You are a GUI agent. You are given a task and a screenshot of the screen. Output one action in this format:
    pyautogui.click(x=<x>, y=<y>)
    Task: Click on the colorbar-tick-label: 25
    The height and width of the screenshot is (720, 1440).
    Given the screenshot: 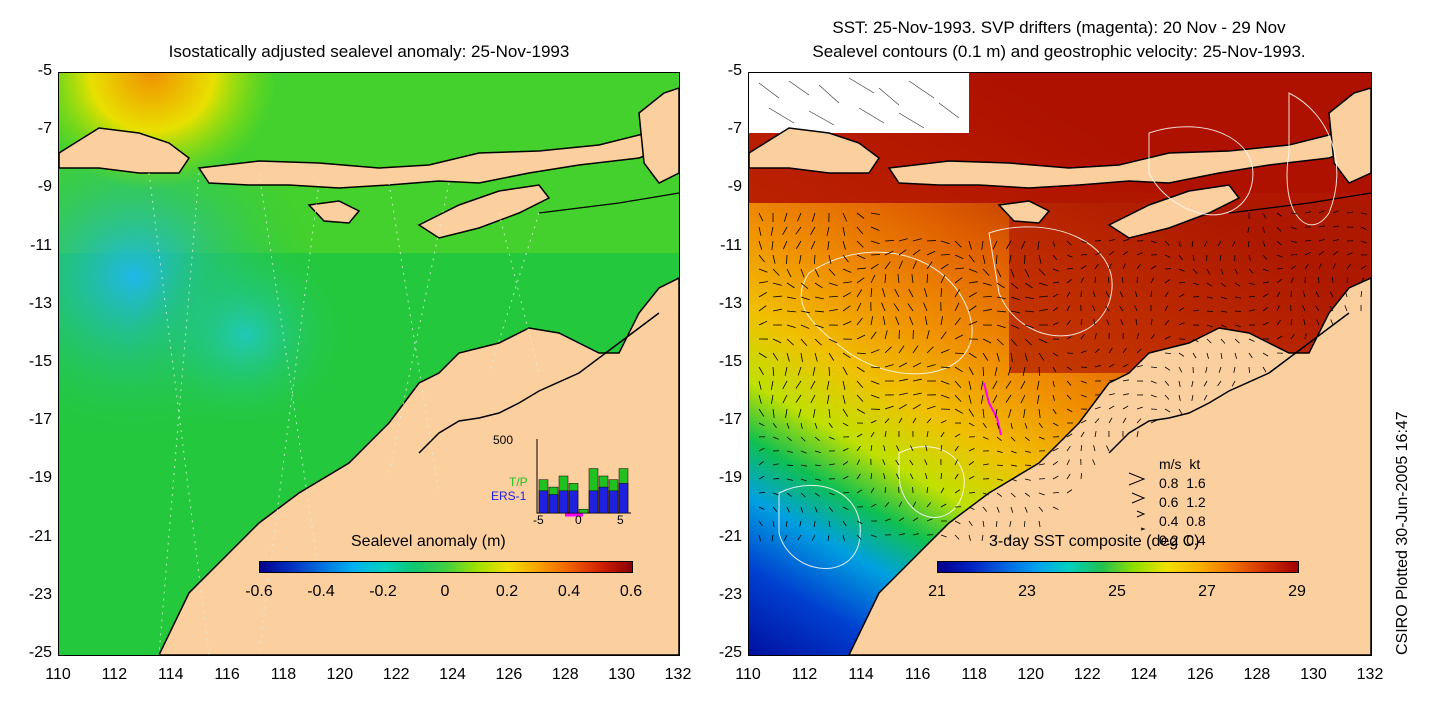 What is the action you would take?
    pyautogui.click(x=1117, y=591)
    